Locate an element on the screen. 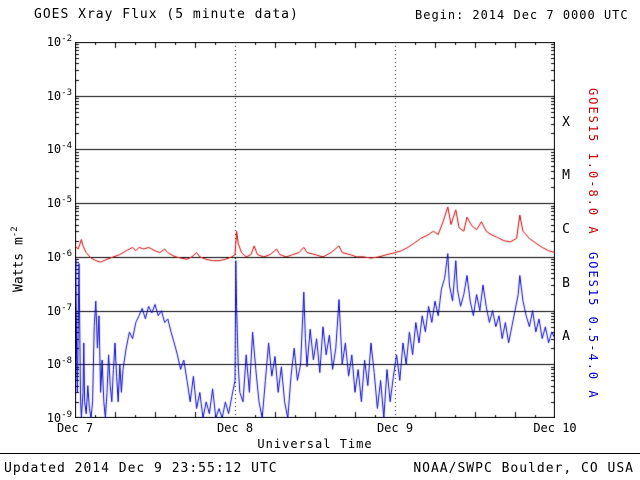 The height and width of the screenshot is (480, 640). x-tick-label: Dec 7 is located at coordinates (75, 428).